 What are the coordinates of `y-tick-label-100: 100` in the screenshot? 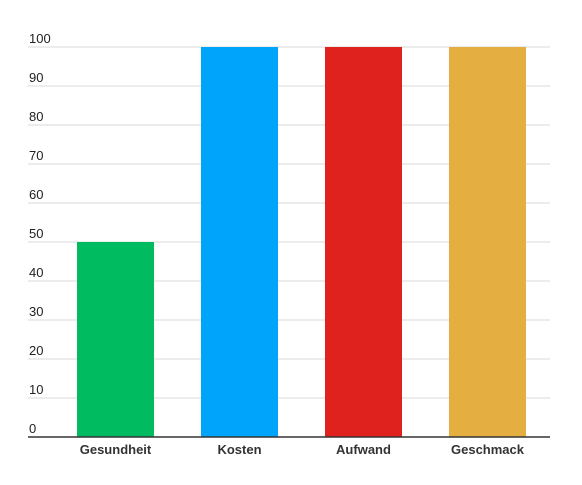 It's located at (40, 38).